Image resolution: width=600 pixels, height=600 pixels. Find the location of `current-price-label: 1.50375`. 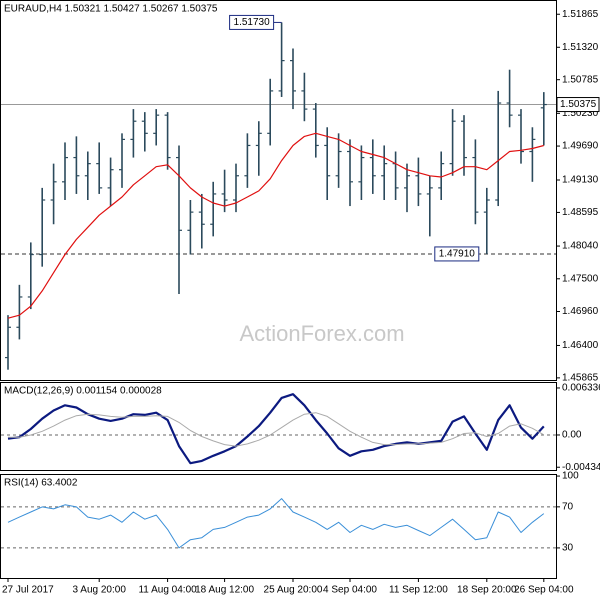

current-price-label: 1.50375 is located at coordinates (578, 104).